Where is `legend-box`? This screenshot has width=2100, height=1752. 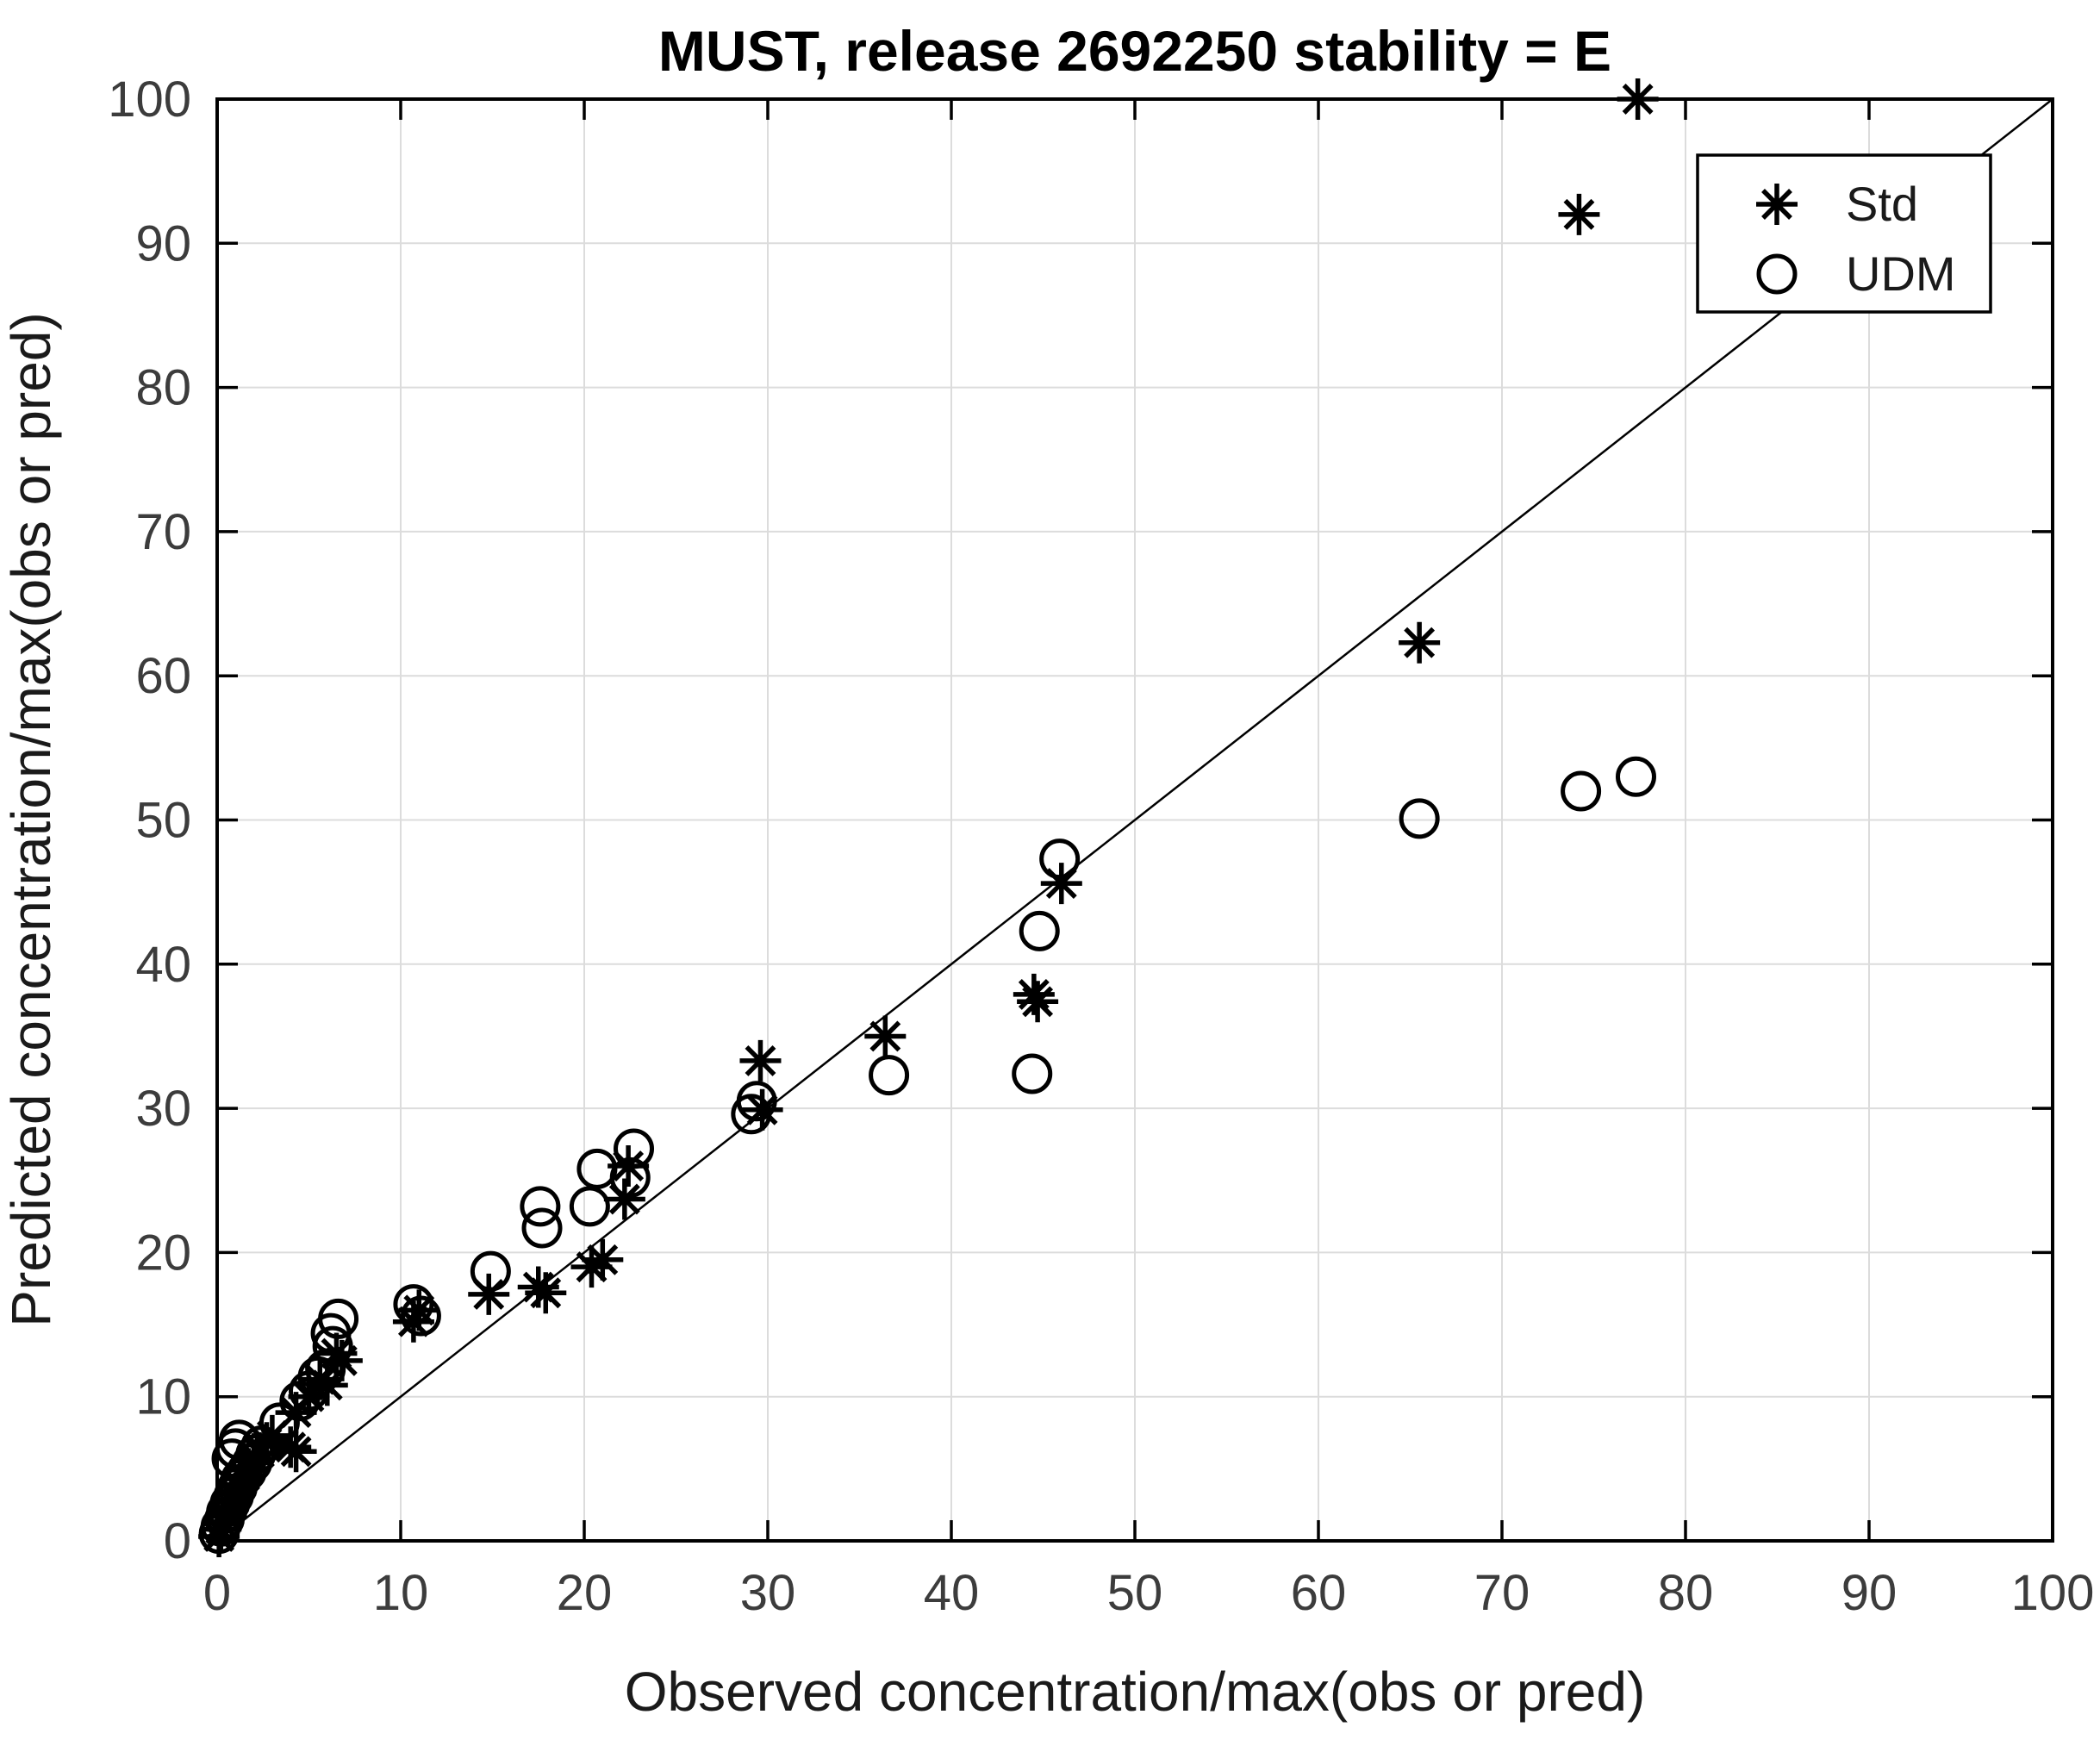 legend-box is located at coordinates (1844, 233).